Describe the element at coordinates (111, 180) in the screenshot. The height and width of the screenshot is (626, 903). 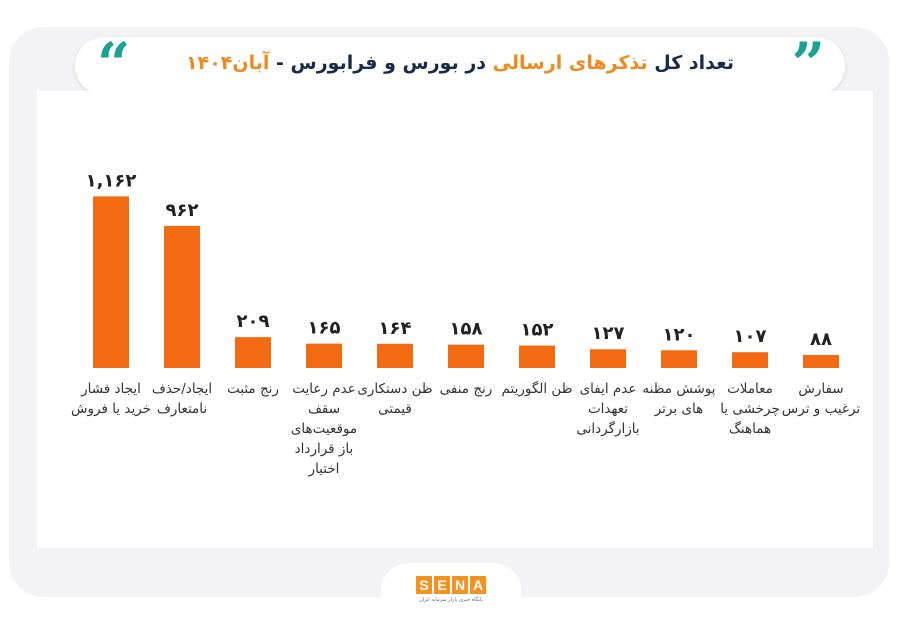
I see `value-label: ۱,۱۶۲` at that location.